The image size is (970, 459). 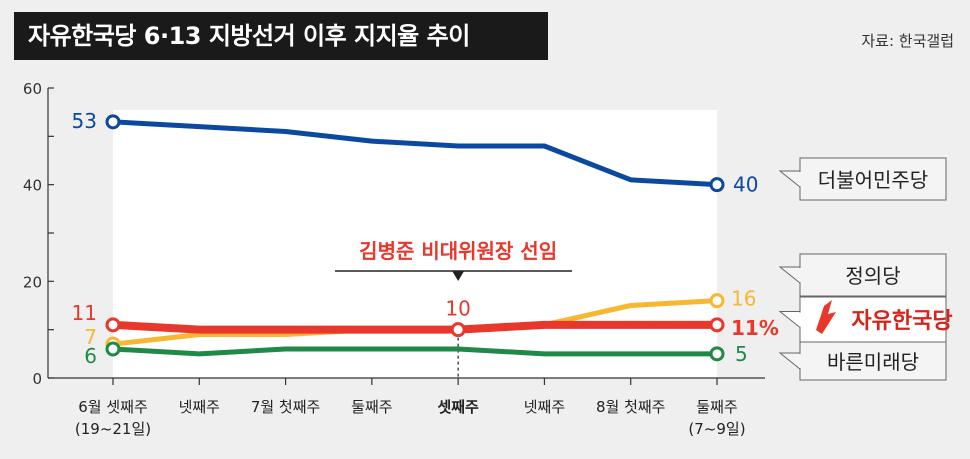 I want to click on legend-label: 바른미래당, so click(x=873, y=362).